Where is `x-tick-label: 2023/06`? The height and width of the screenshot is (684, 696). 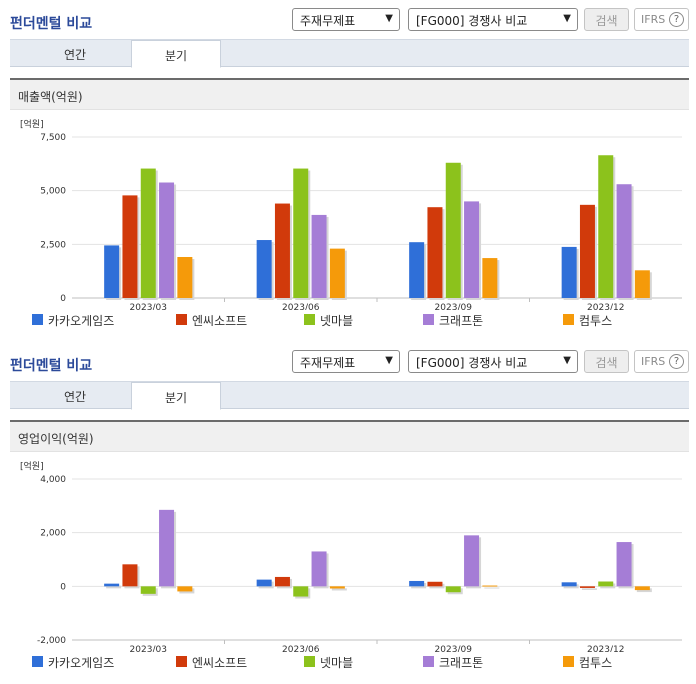 x-tick-label: 2023/06 is located at coordinates (301, 648).